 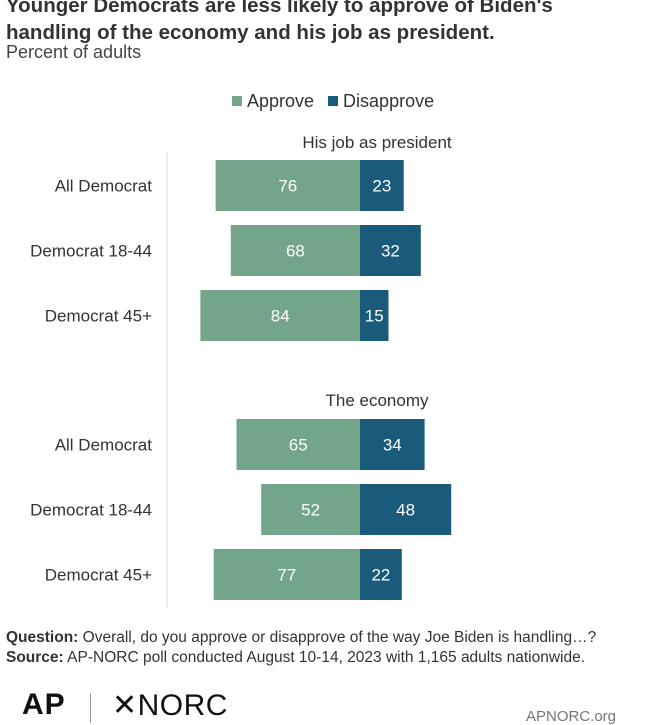 I want to click on norc-logo-text: NORC, so click(x=182, y=705).